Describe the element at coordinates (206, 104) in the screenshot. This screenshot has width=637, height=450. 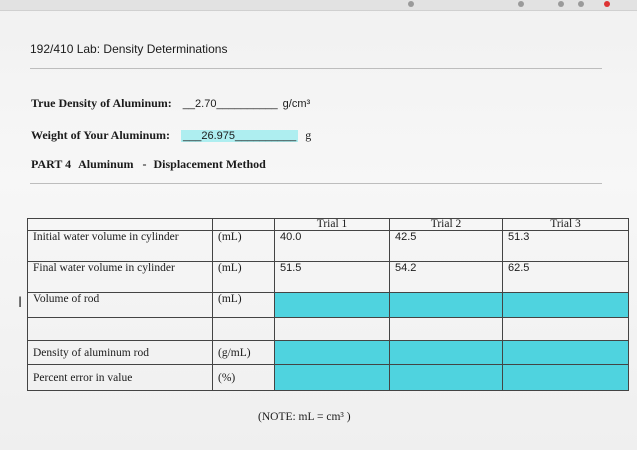
I see `true-density-value: 2.70` at that location.